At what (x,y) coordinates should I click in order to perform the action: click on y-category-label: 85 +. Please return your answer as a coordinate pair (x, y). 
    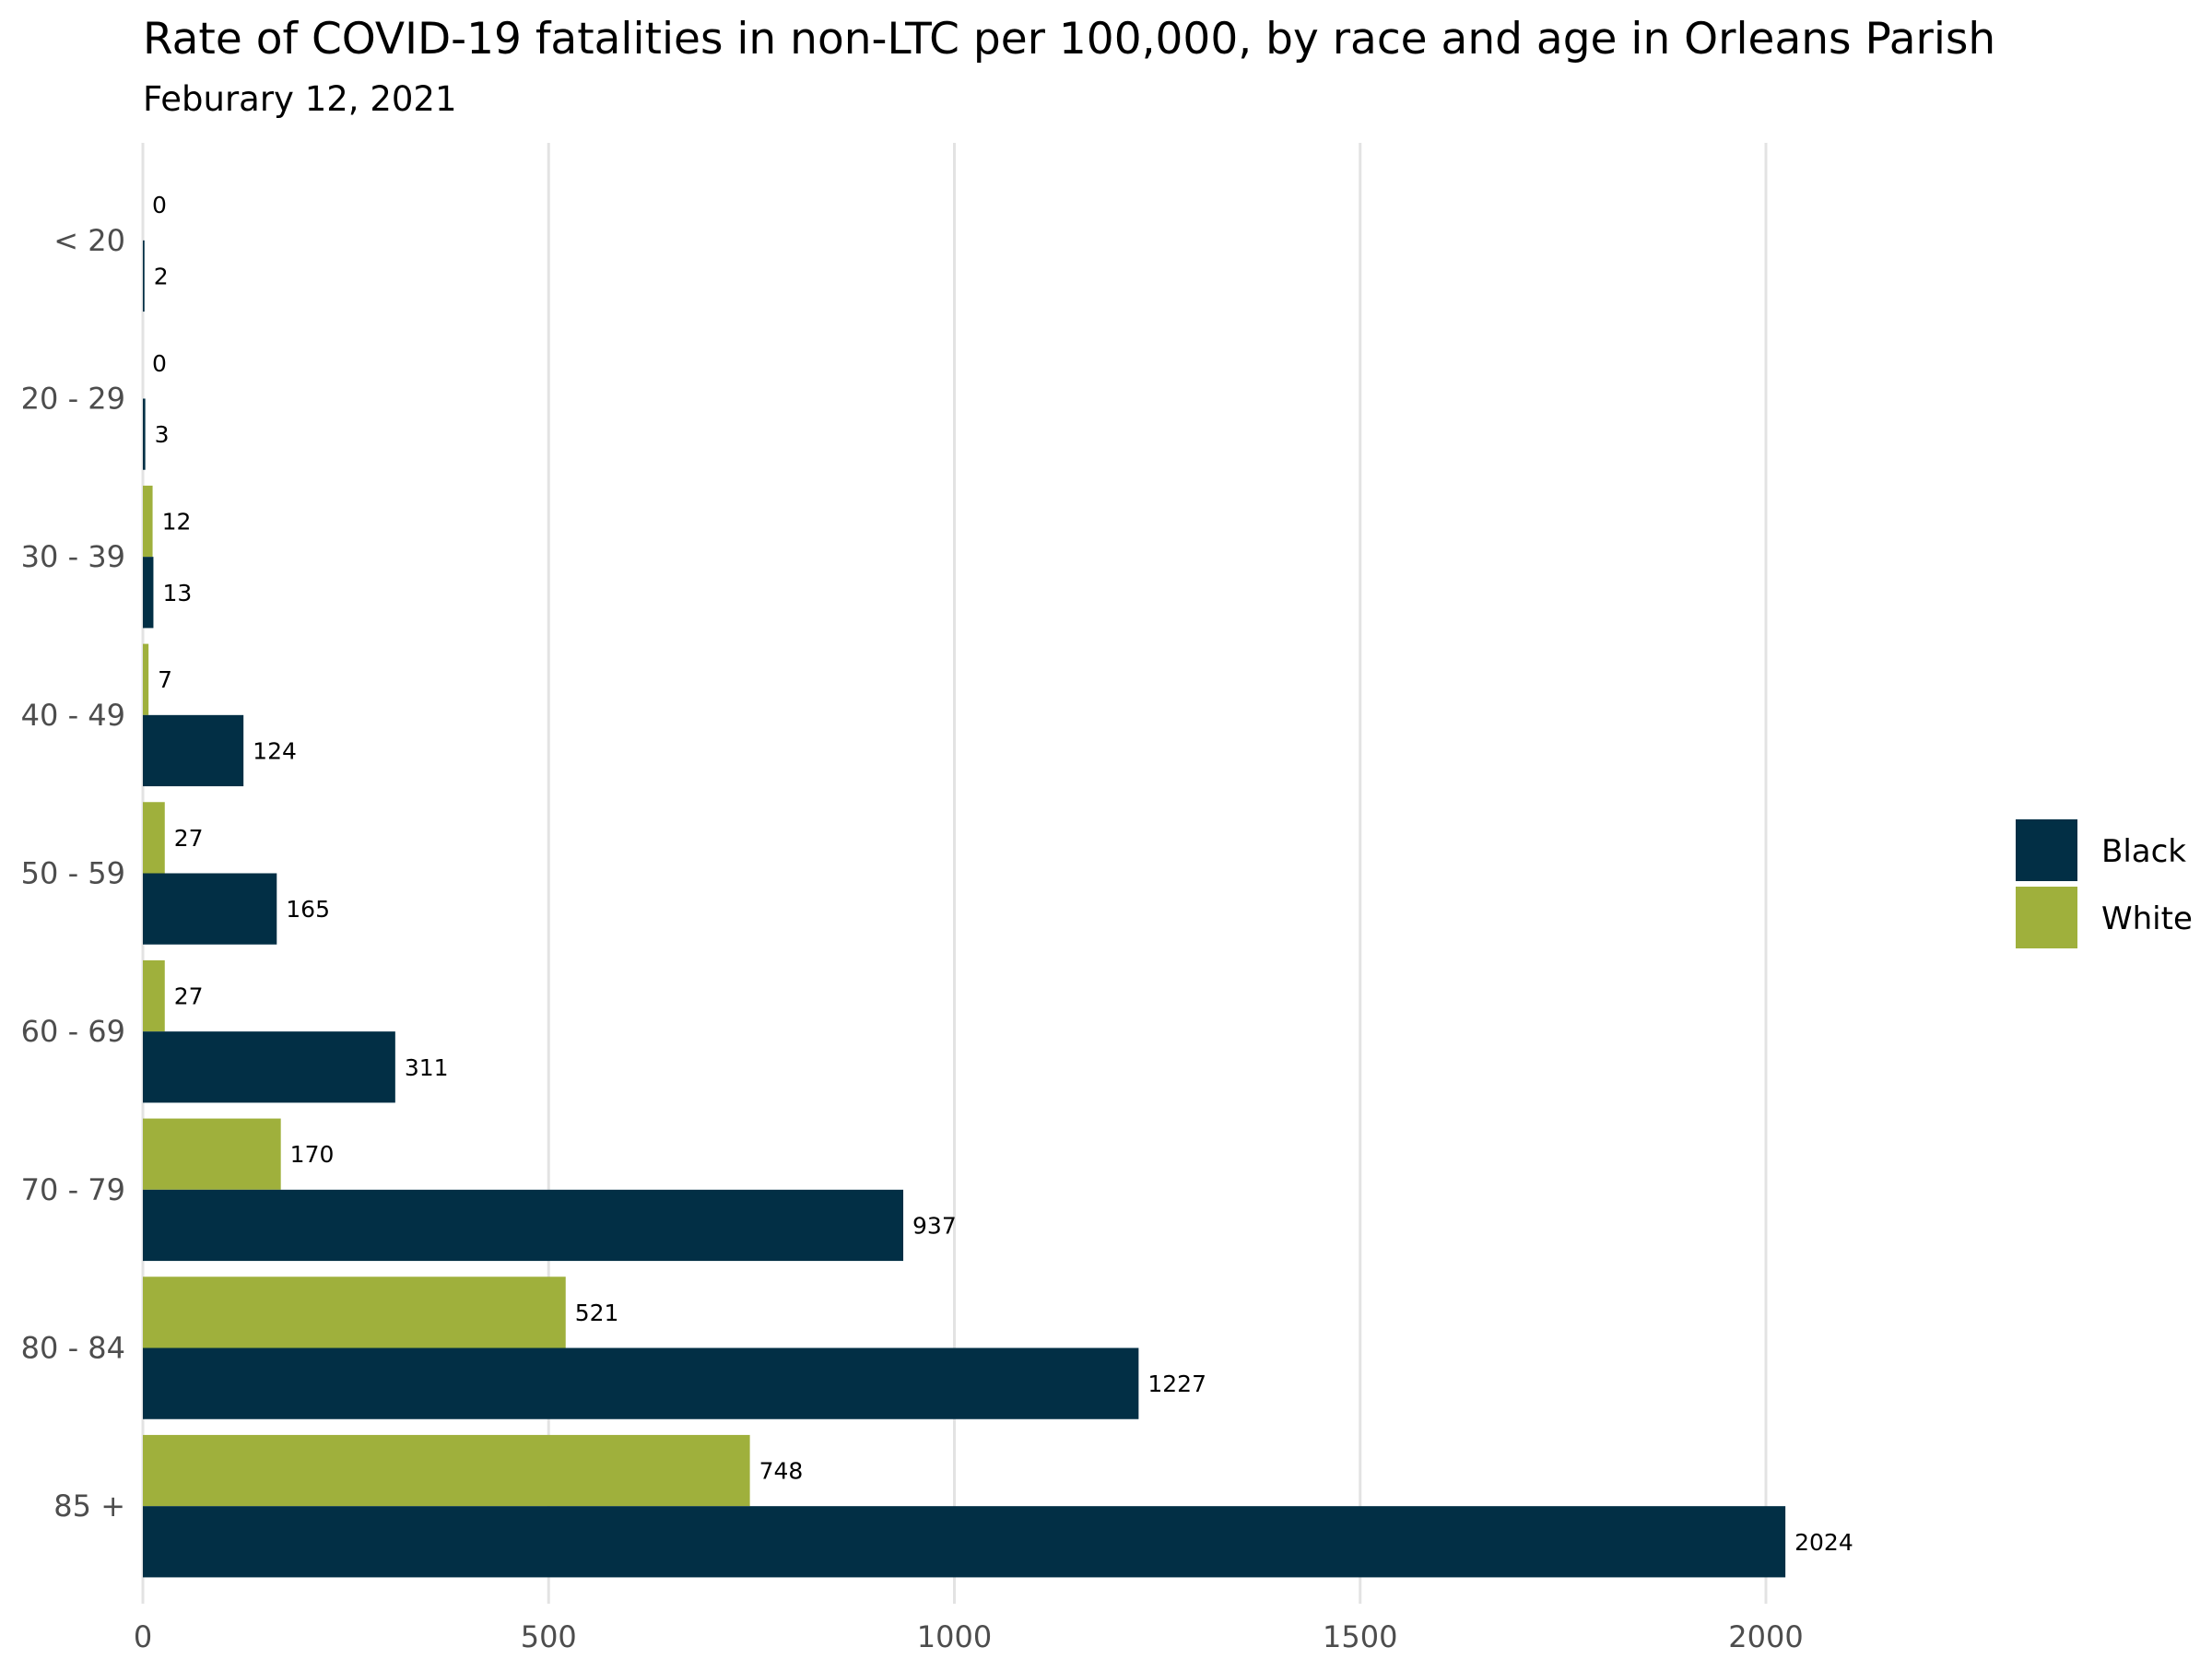
    Looking at the image, I should click on (89, 1506).